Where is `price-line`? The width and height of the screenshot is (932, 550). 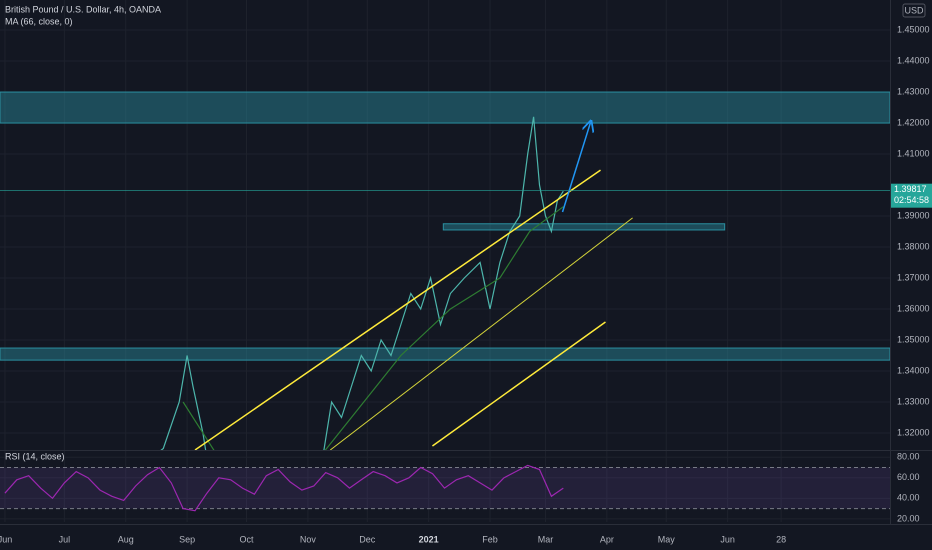
price-line is located at coordinates (284, 488).